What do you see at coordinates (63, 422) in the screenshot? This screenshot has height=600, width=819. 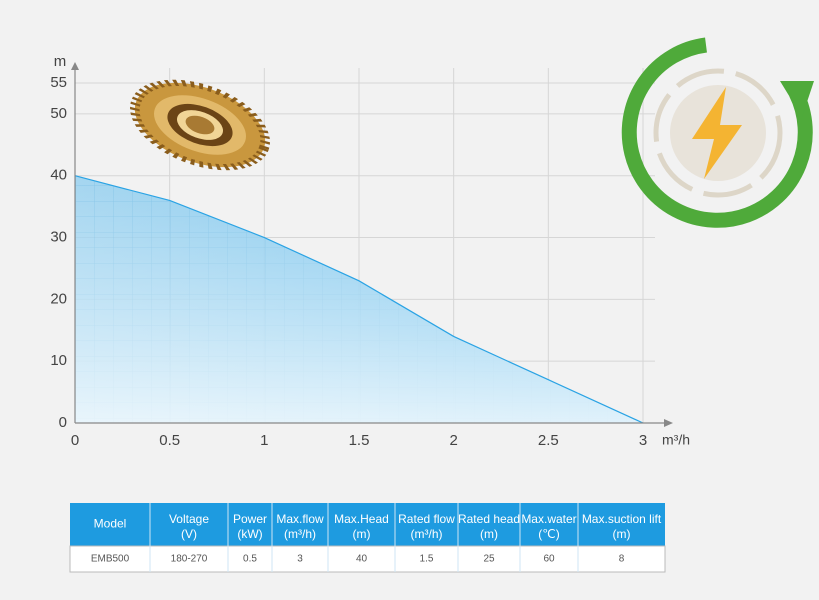 I see `y-tick-label: 0` at bounding box center [63, 422].